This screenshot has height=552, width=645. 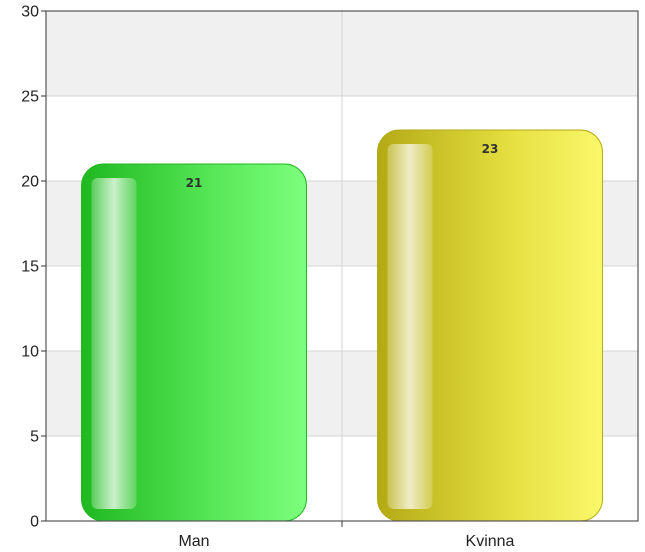 I want to click on y-tick-label: 10, so click(x=30, y=352).